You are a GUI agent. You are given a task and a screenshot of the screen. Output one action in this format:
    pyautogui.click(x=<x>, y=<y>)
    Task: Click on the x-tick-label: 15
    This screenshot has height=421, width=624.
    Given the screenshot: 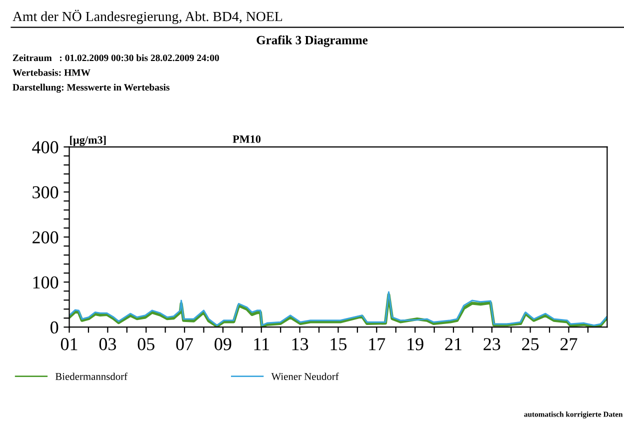 What is the action you would take?
    pyautogui.click(x=338, y=344)
    